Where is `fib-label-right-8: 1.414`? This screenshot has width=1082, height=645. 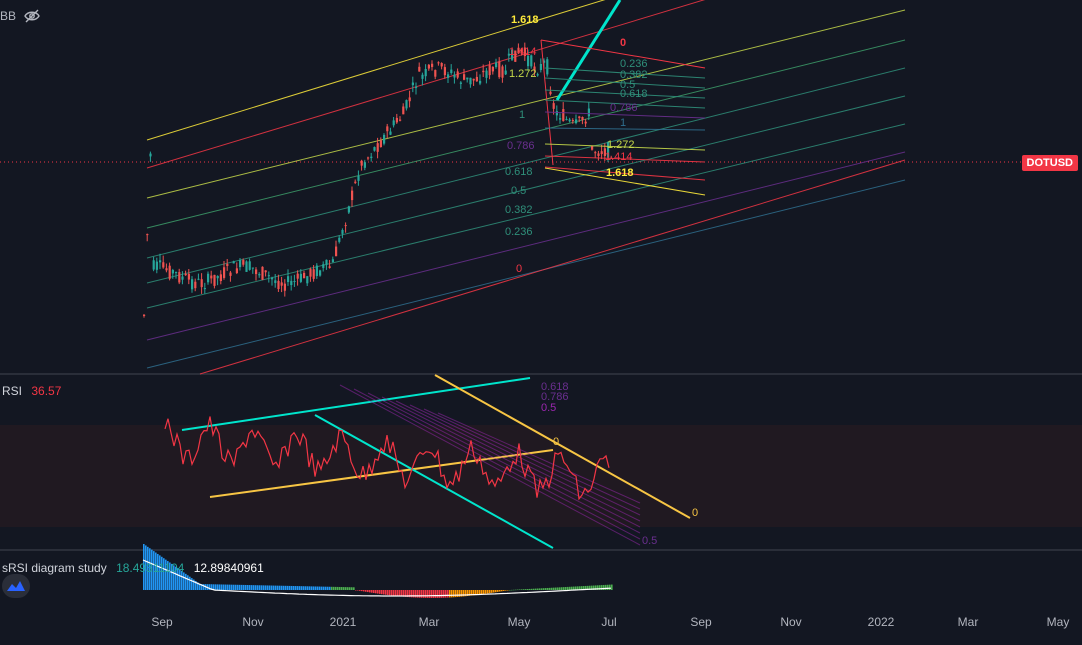 fib-label-right-8: 1.414 is located at coordinates (619, 157).